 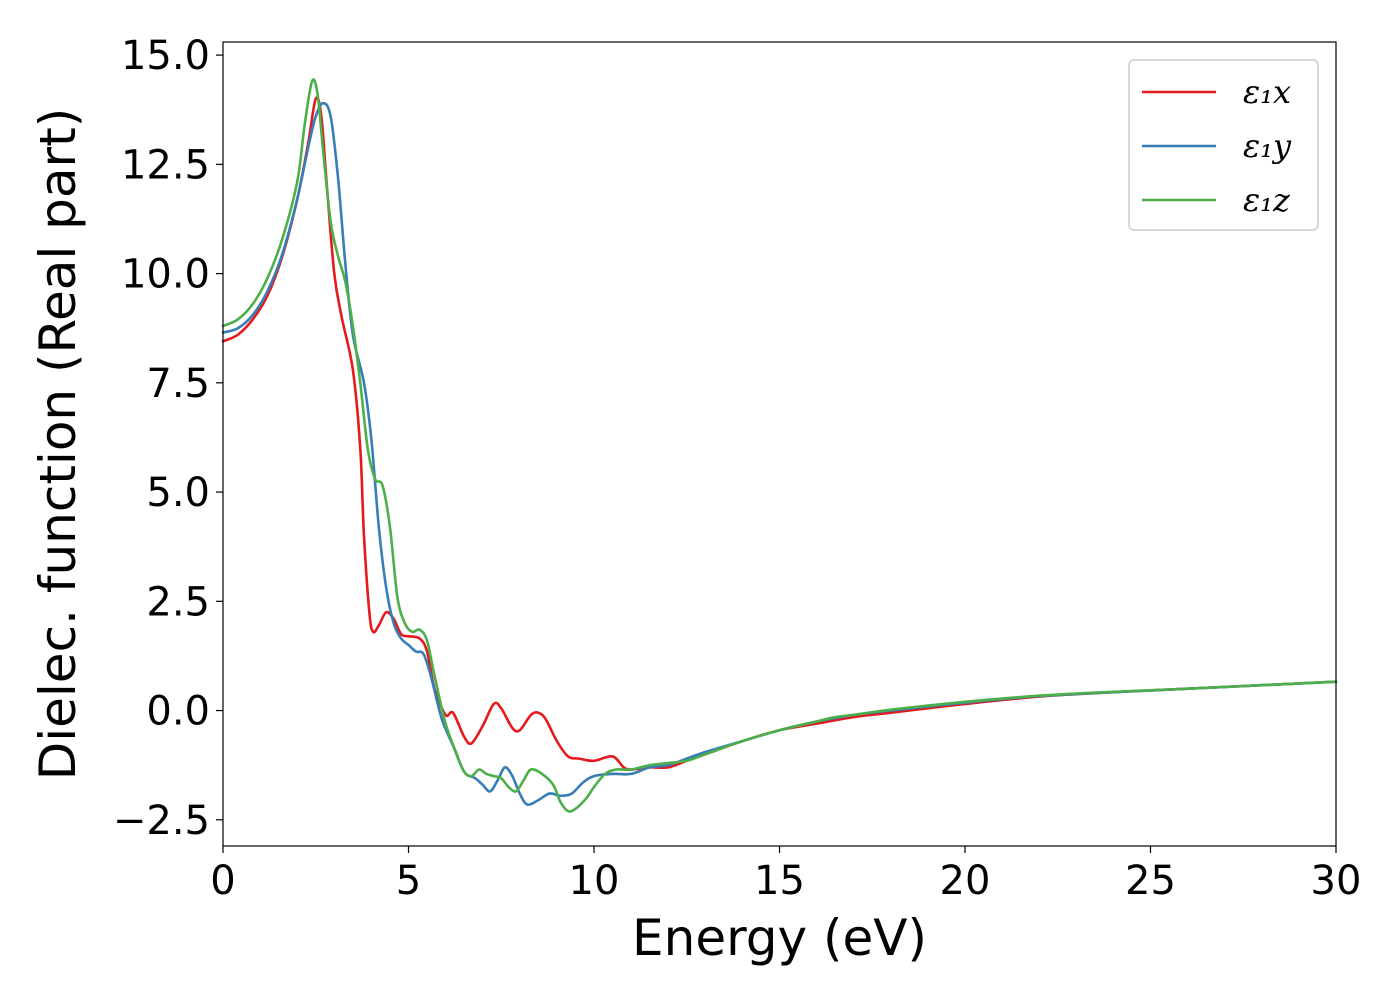 What do you see at coordinates (222, 881) in the screenshot?
I see `x-tick-label: 0` at bounding box center [222, 881].